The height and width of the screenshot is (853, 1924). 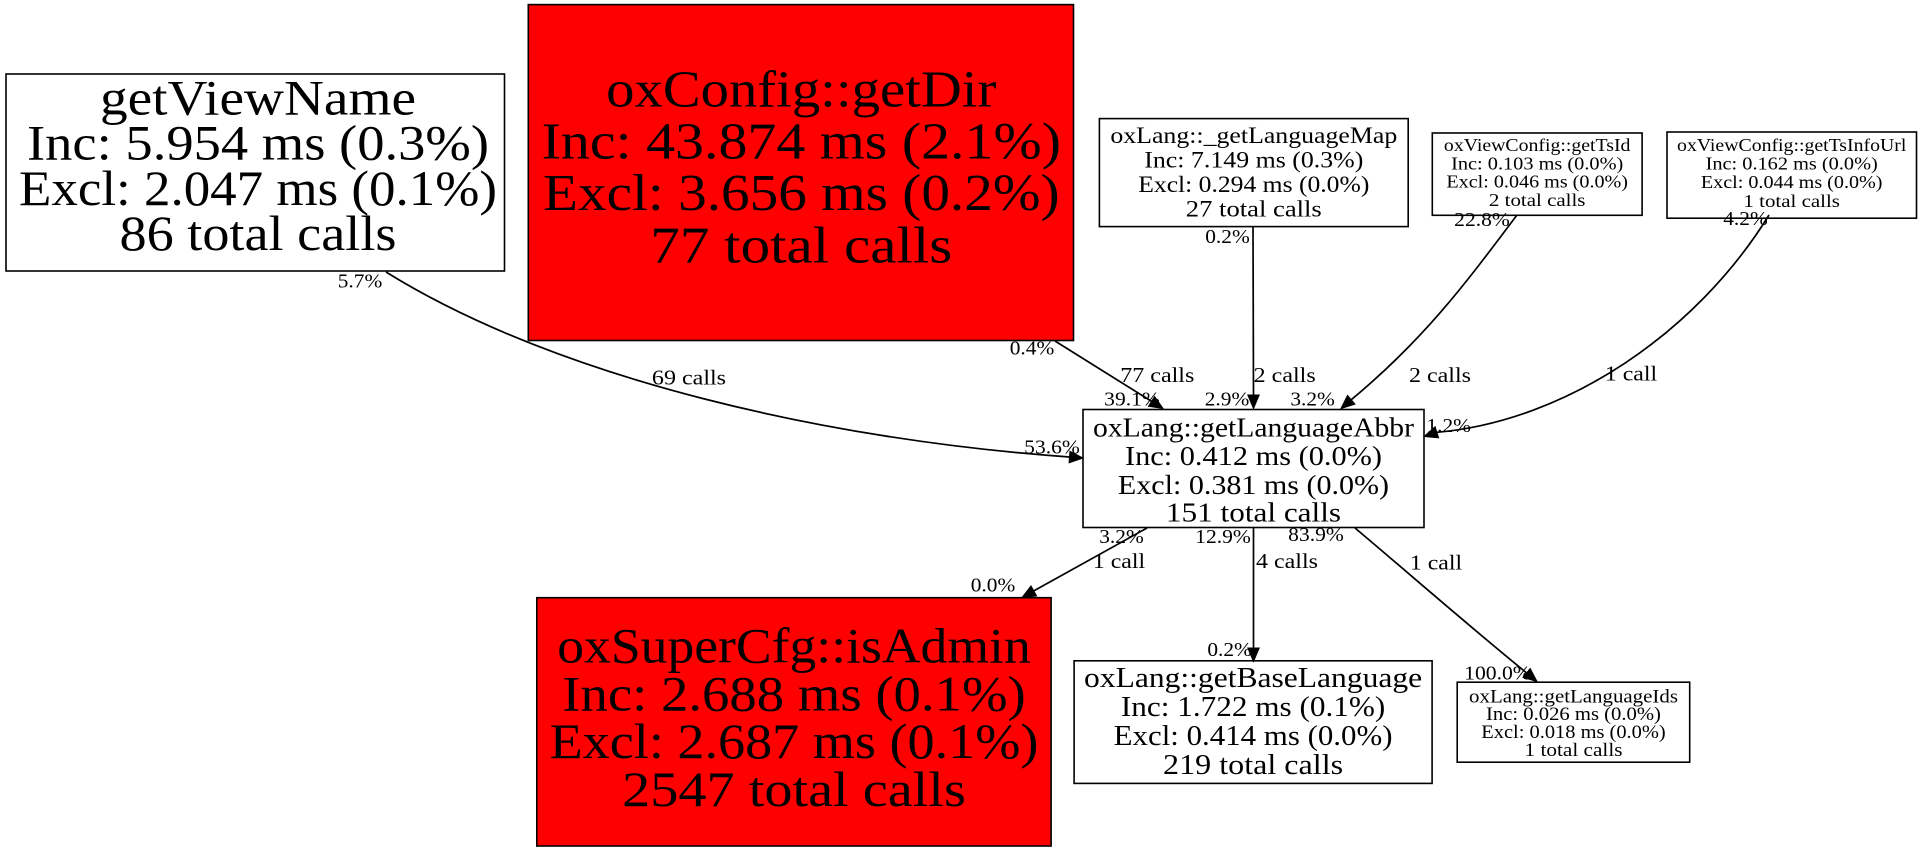 What do you see at coordinates (1157, 375) in the screenshot?
I see `svg-text: 77 calls` at bounding box center [1157, 375].